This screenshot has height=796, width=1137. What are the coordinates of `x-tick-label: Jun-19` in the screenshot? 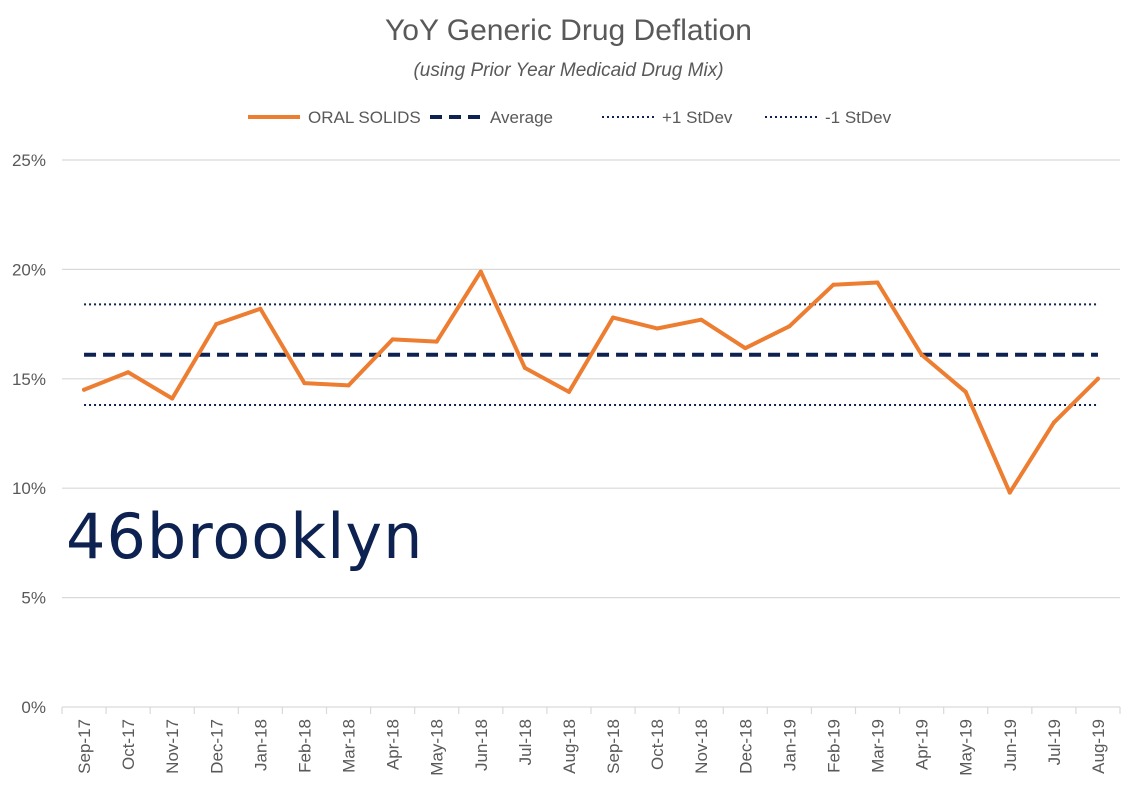 It's located at (1010, 745).